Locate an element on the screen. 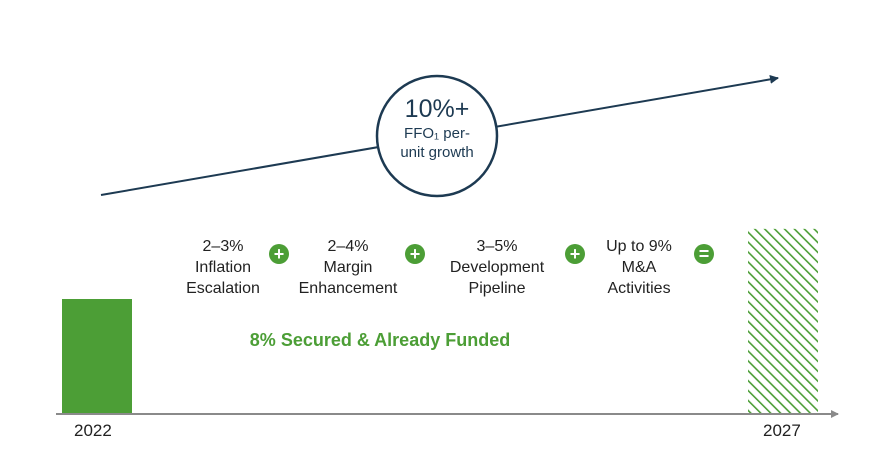 The image size is (872, 466). x-tick-label-2022: 2022 is located at coordinates (93, 430).